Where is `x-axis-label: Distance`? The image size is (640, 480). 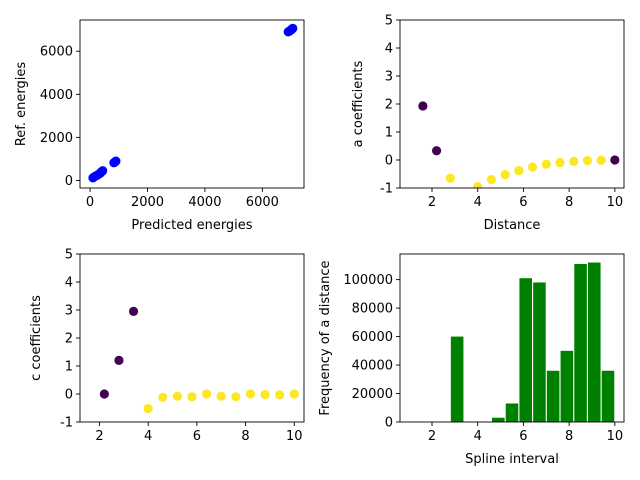 x-axis-label: Distance is located at coordinates (512, 225).